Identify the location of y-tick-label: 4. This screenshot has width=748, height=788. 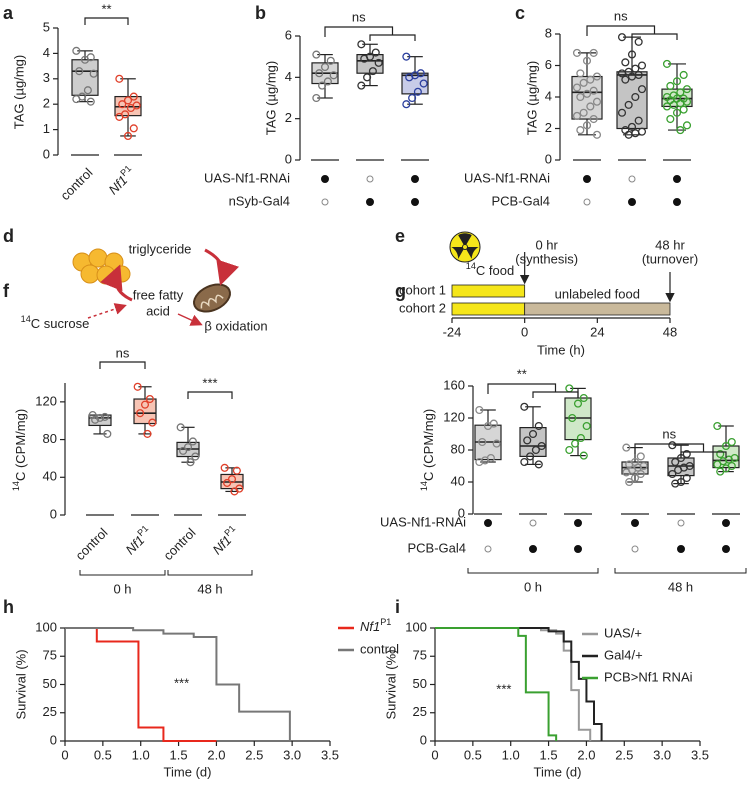
(46, 52).